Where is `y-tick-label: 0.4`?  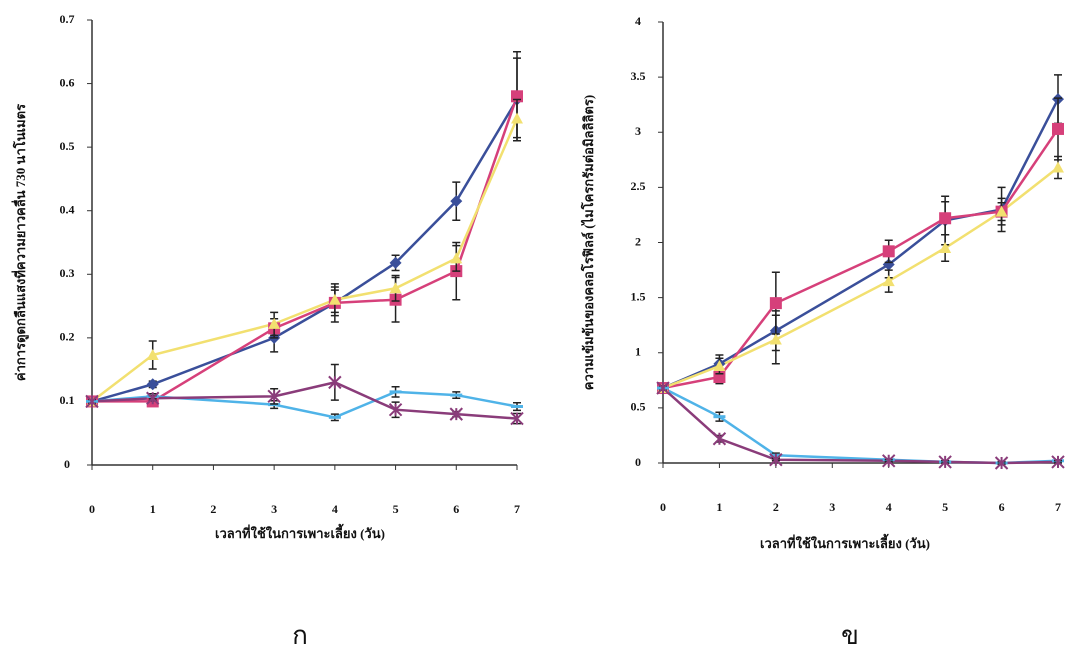 y-tick-label: 0.4 is located at coordinates (67, 209).